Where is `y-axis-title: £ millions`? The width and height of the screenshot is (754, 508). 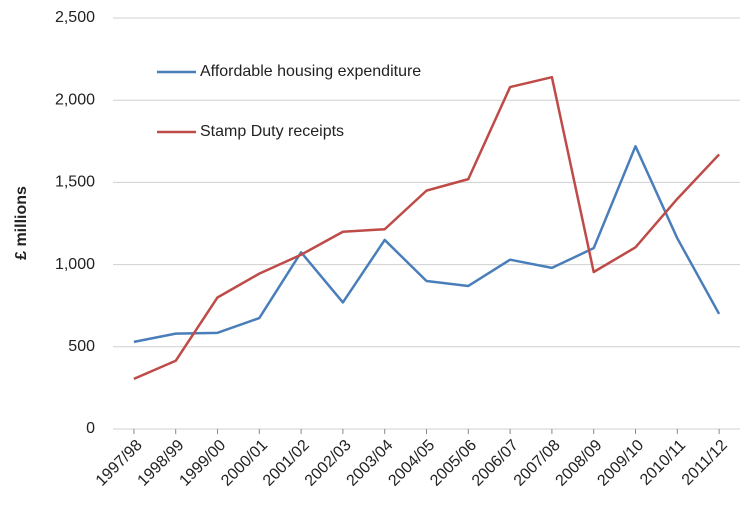
y-axis-title: £ millions is located at coordinates (21, 223).